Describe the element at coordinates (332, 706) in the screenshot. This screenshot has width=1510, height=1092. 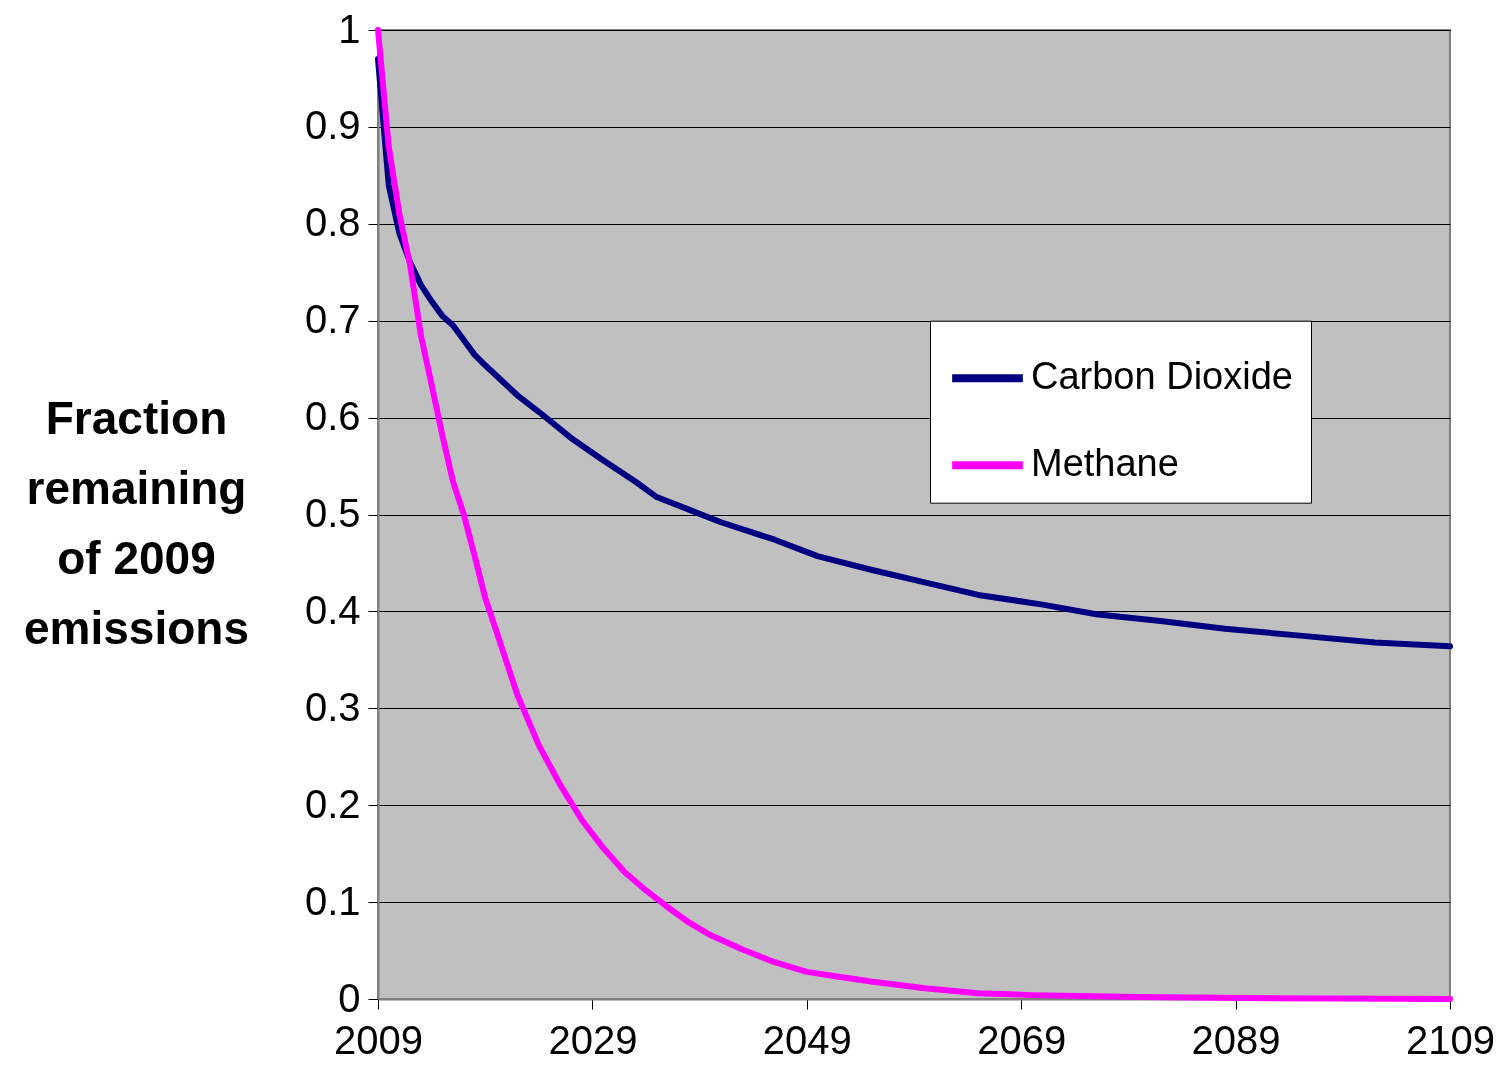
I see `y-tick-label: 0.3` at that location.